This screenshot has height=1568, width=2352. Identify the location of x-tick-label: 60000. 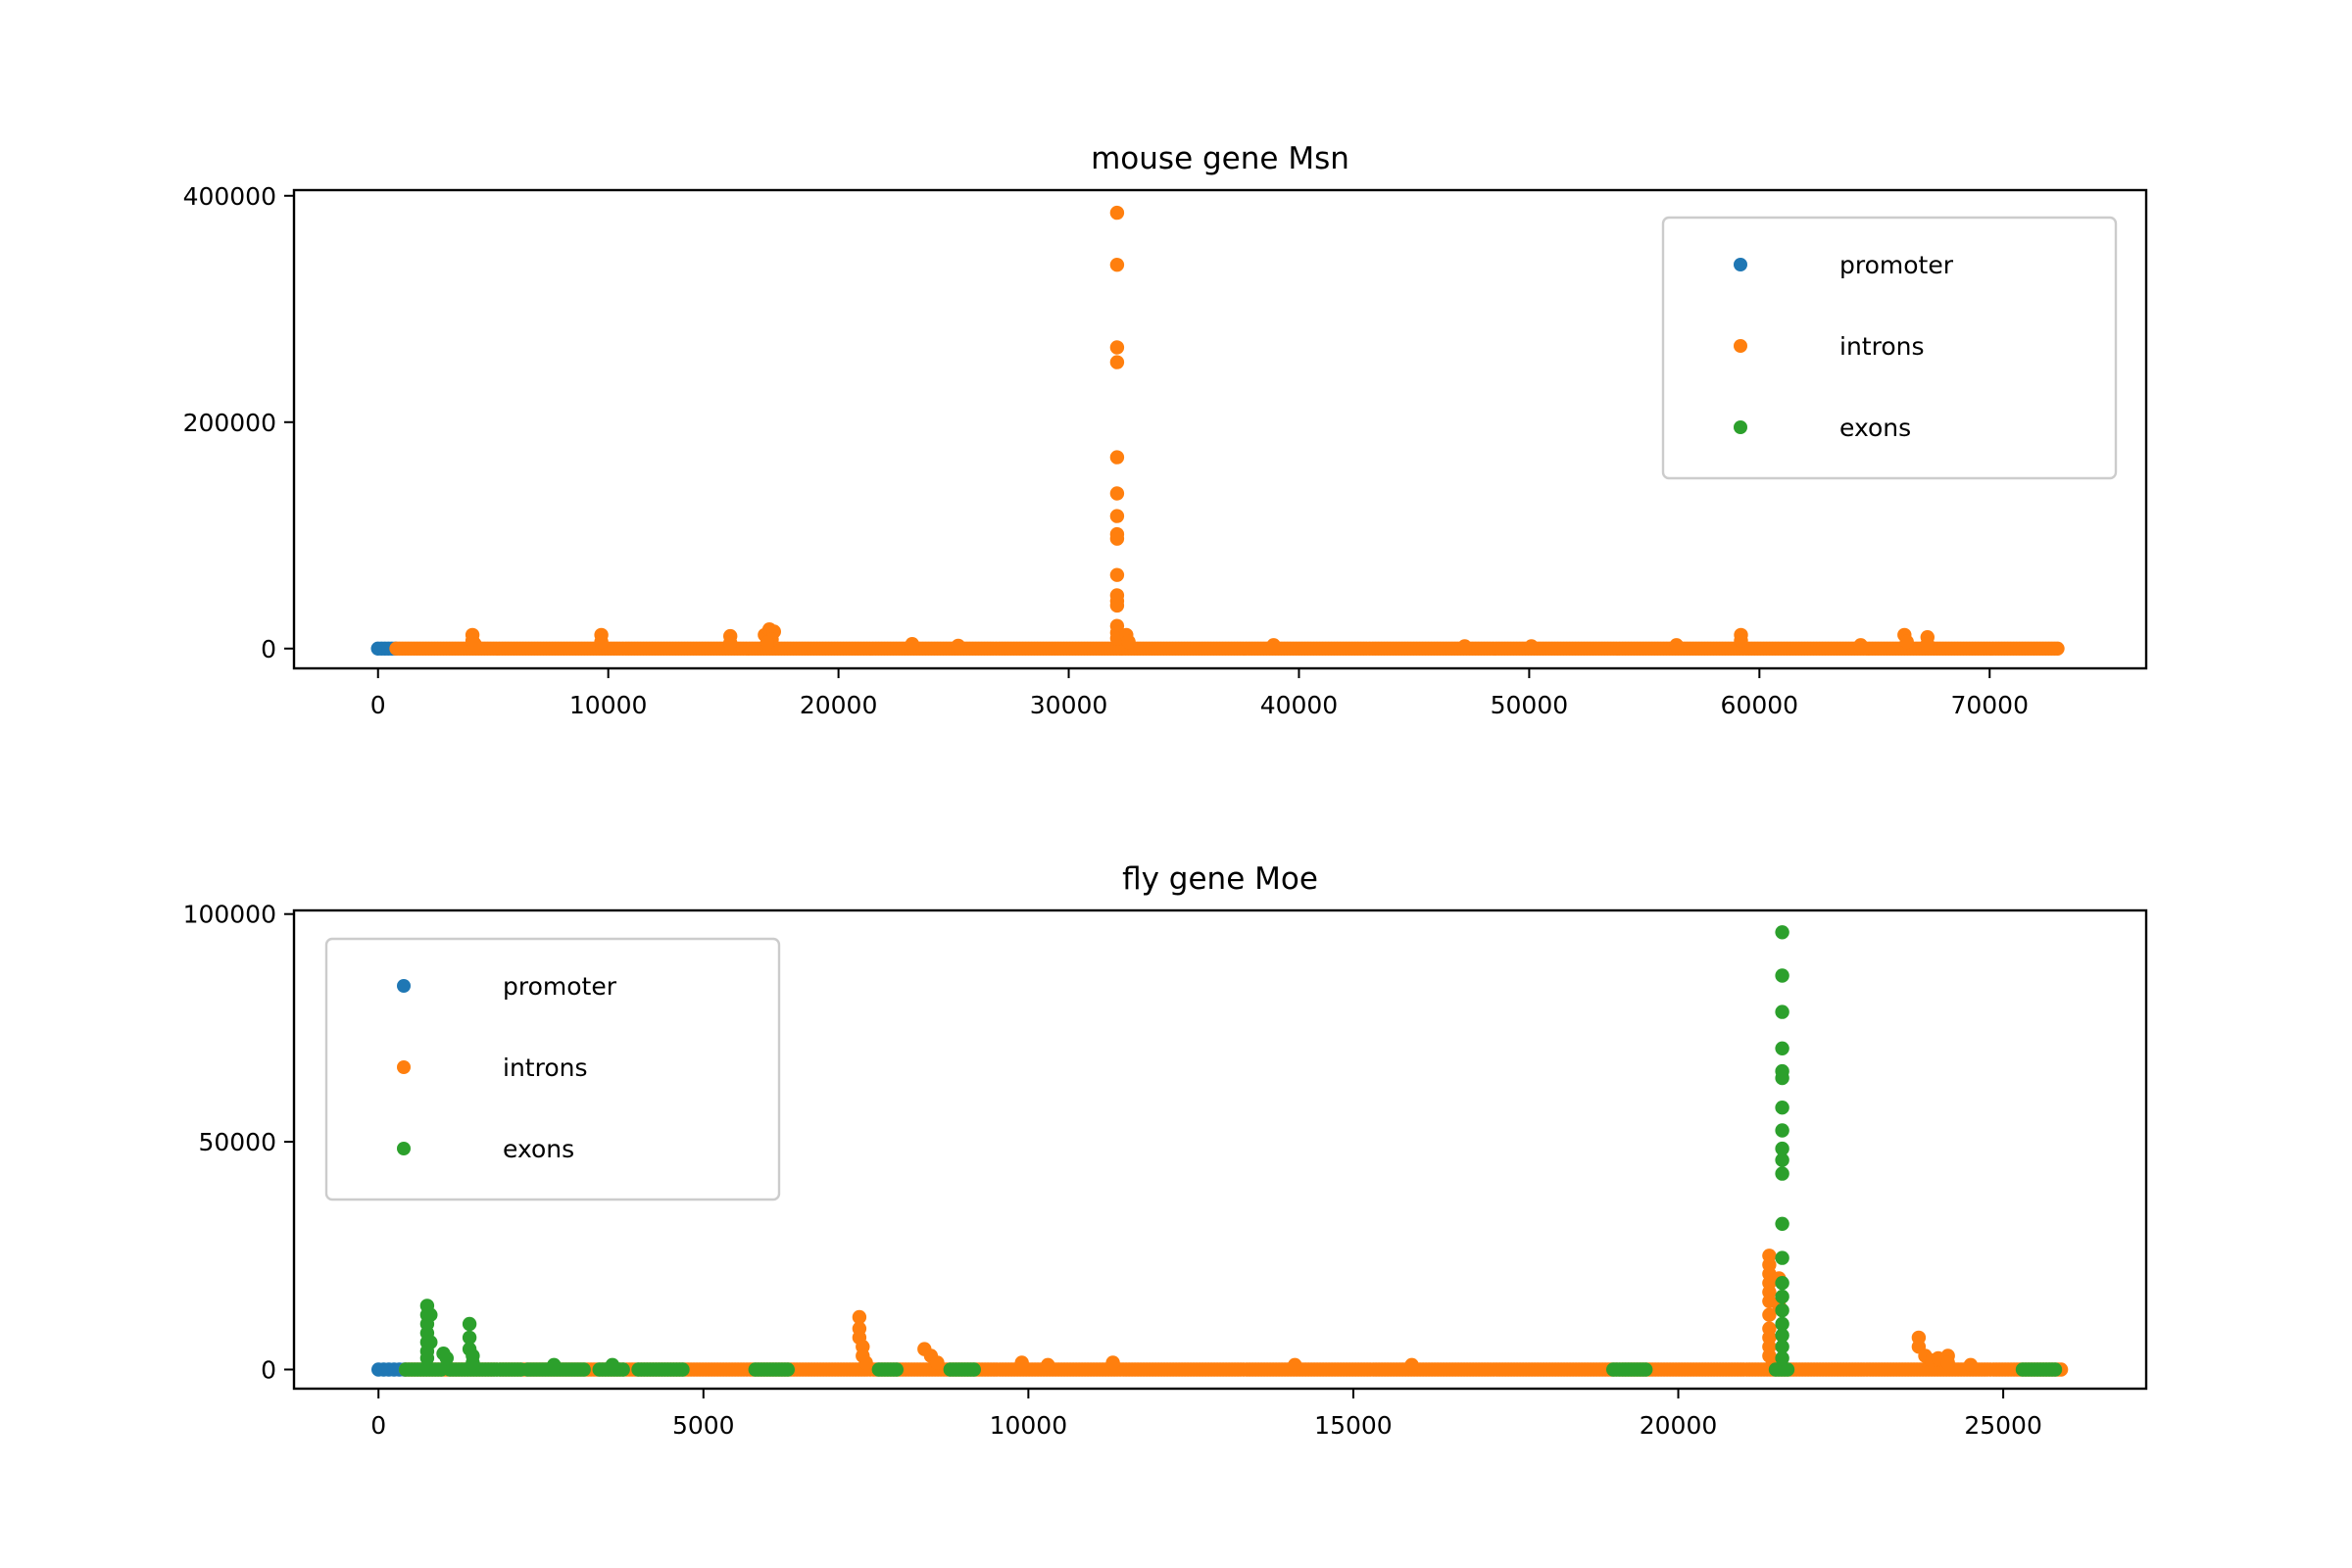
(1760, 705).